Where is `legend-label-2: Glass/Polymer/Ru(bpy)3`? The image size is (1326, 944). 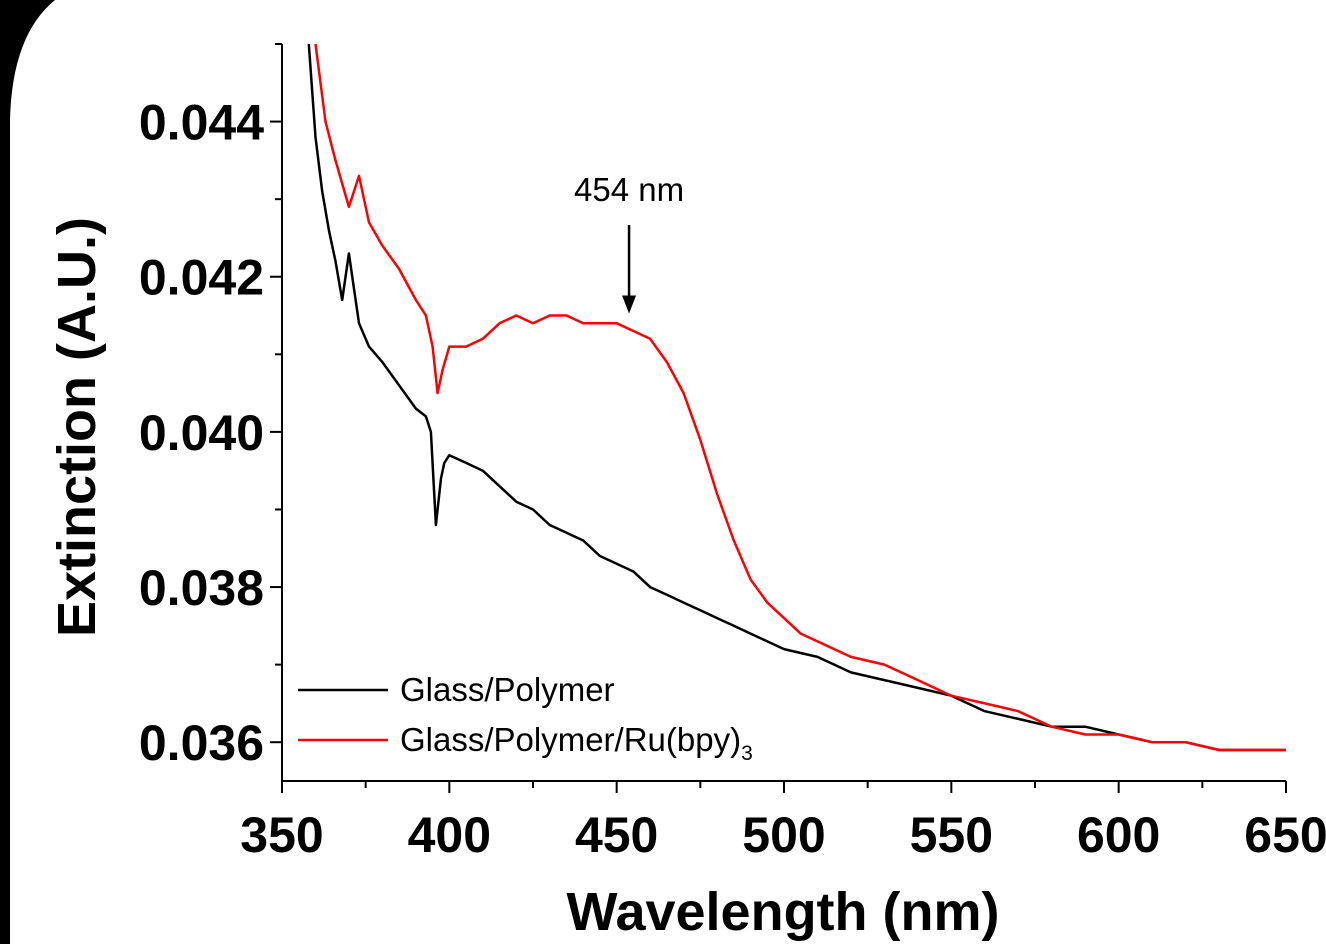
legend-label-2: Glass/Polymer/Ru(bpy)3 is located at coordinates (576, 743).